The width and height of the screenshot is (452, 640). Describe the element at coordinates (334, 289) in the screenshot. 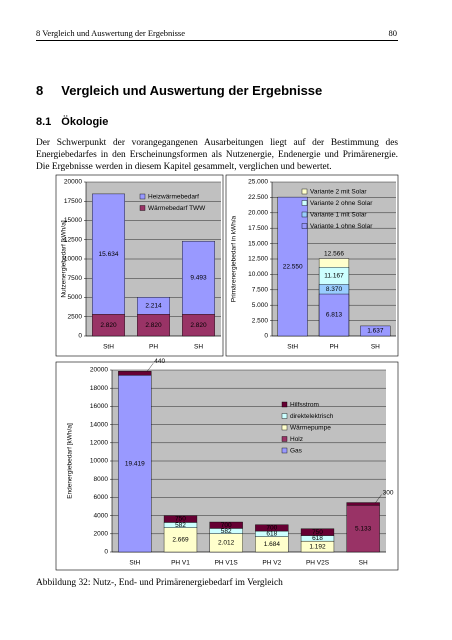

I see `data-label: 8.370` at that location.